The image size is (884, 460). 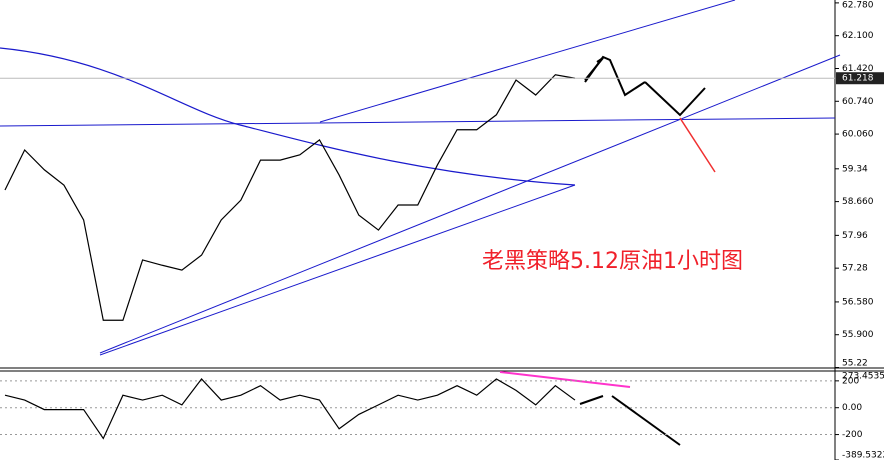 I want to click on last-price-label: 61.218, so click(x=858, y=79).